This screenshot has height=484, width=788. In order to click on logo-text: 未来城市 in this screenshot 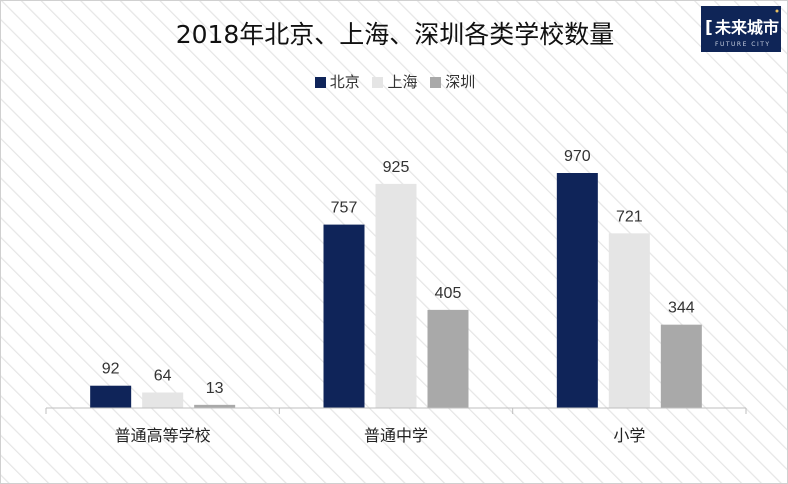, I will do `click(746, 27)`.